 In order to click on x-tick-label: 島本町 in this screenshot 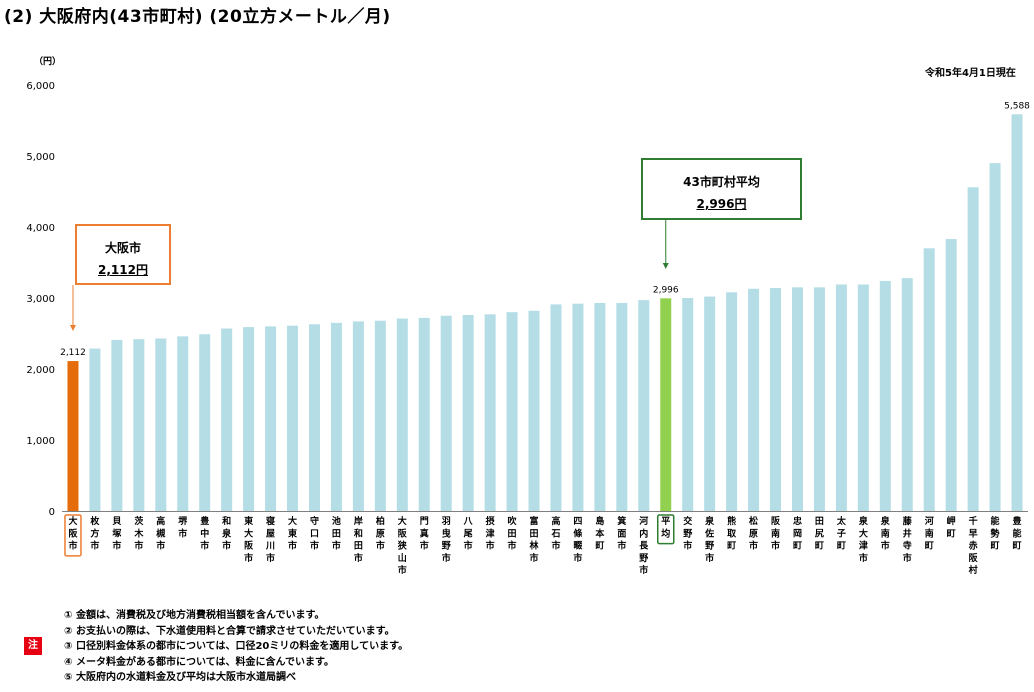, I will do `click(600, 533)`.